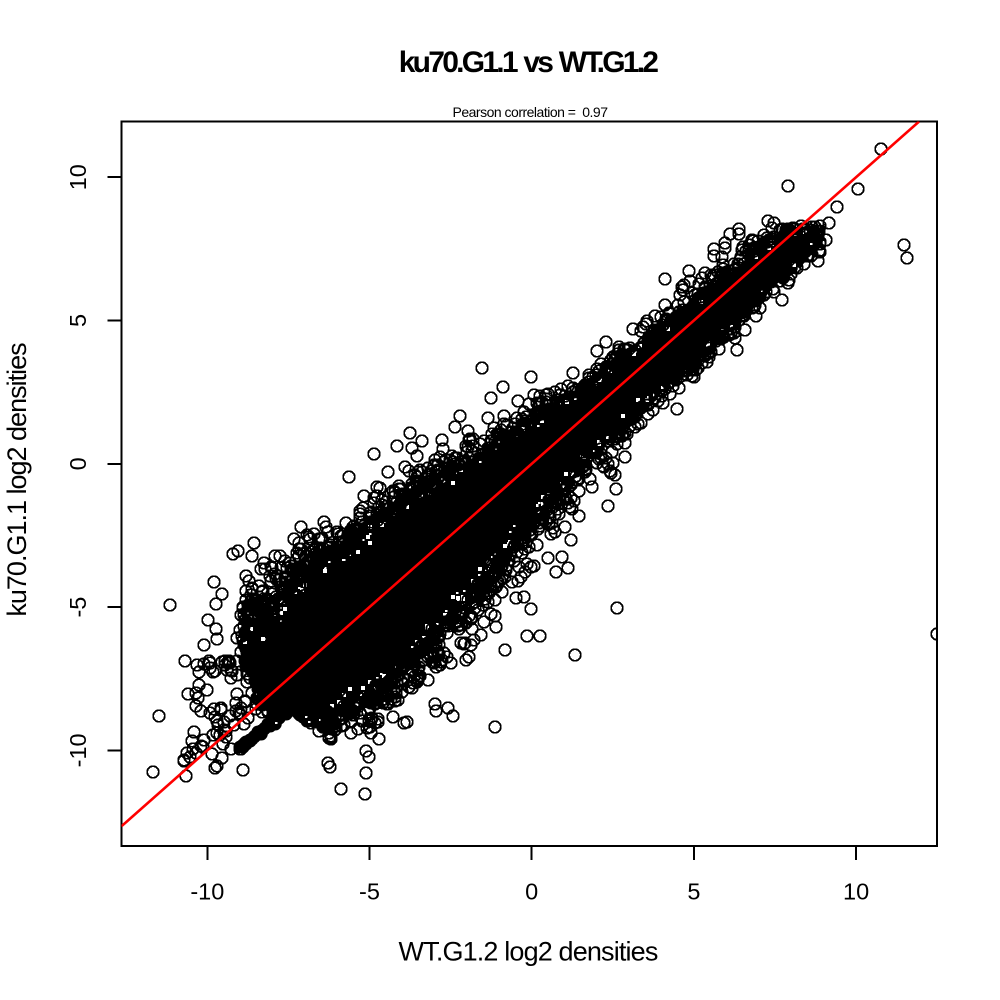  I want to click on svg-text: ku70.G1.1 vs WT.G1.2, so click(529, 62).